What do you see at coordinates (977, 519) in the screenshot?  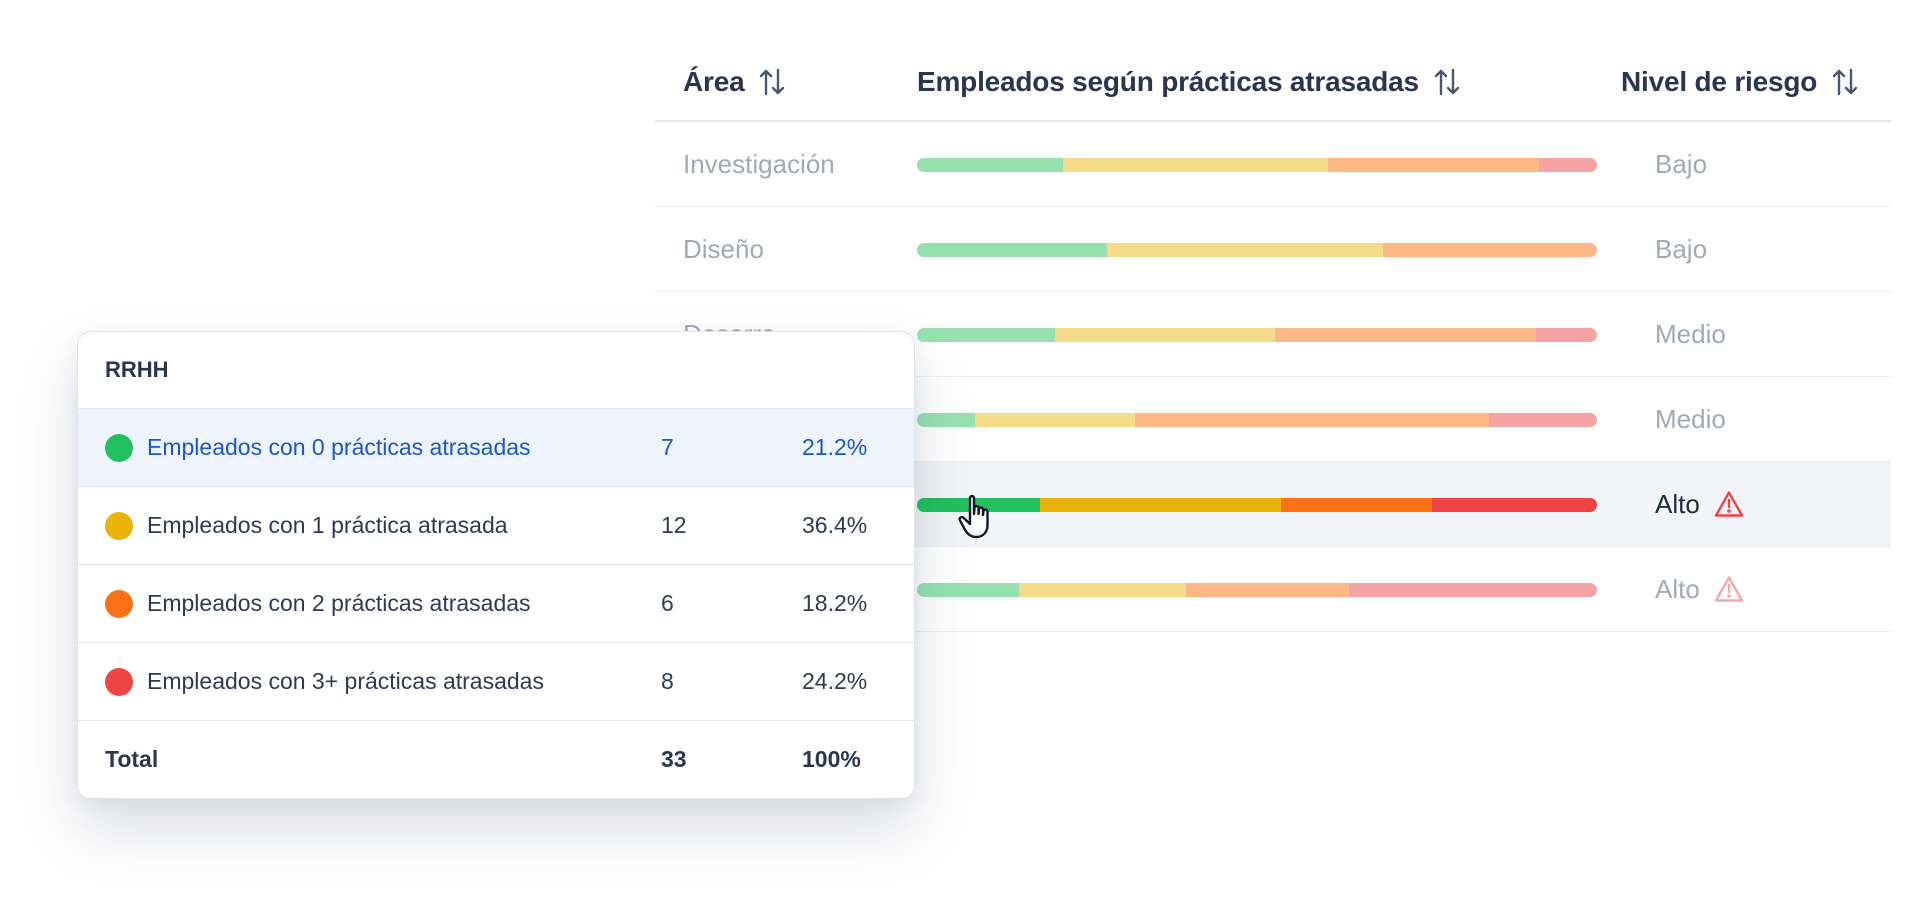 I see `hand-pointer-icon` at bounding box center [977, 519].